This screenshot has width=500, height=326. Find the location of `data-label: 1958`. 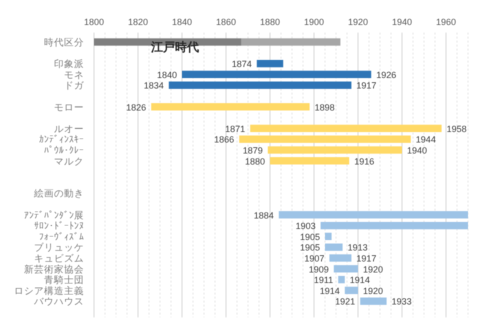

data-label: 1958 is located at coordinates (456, 129).